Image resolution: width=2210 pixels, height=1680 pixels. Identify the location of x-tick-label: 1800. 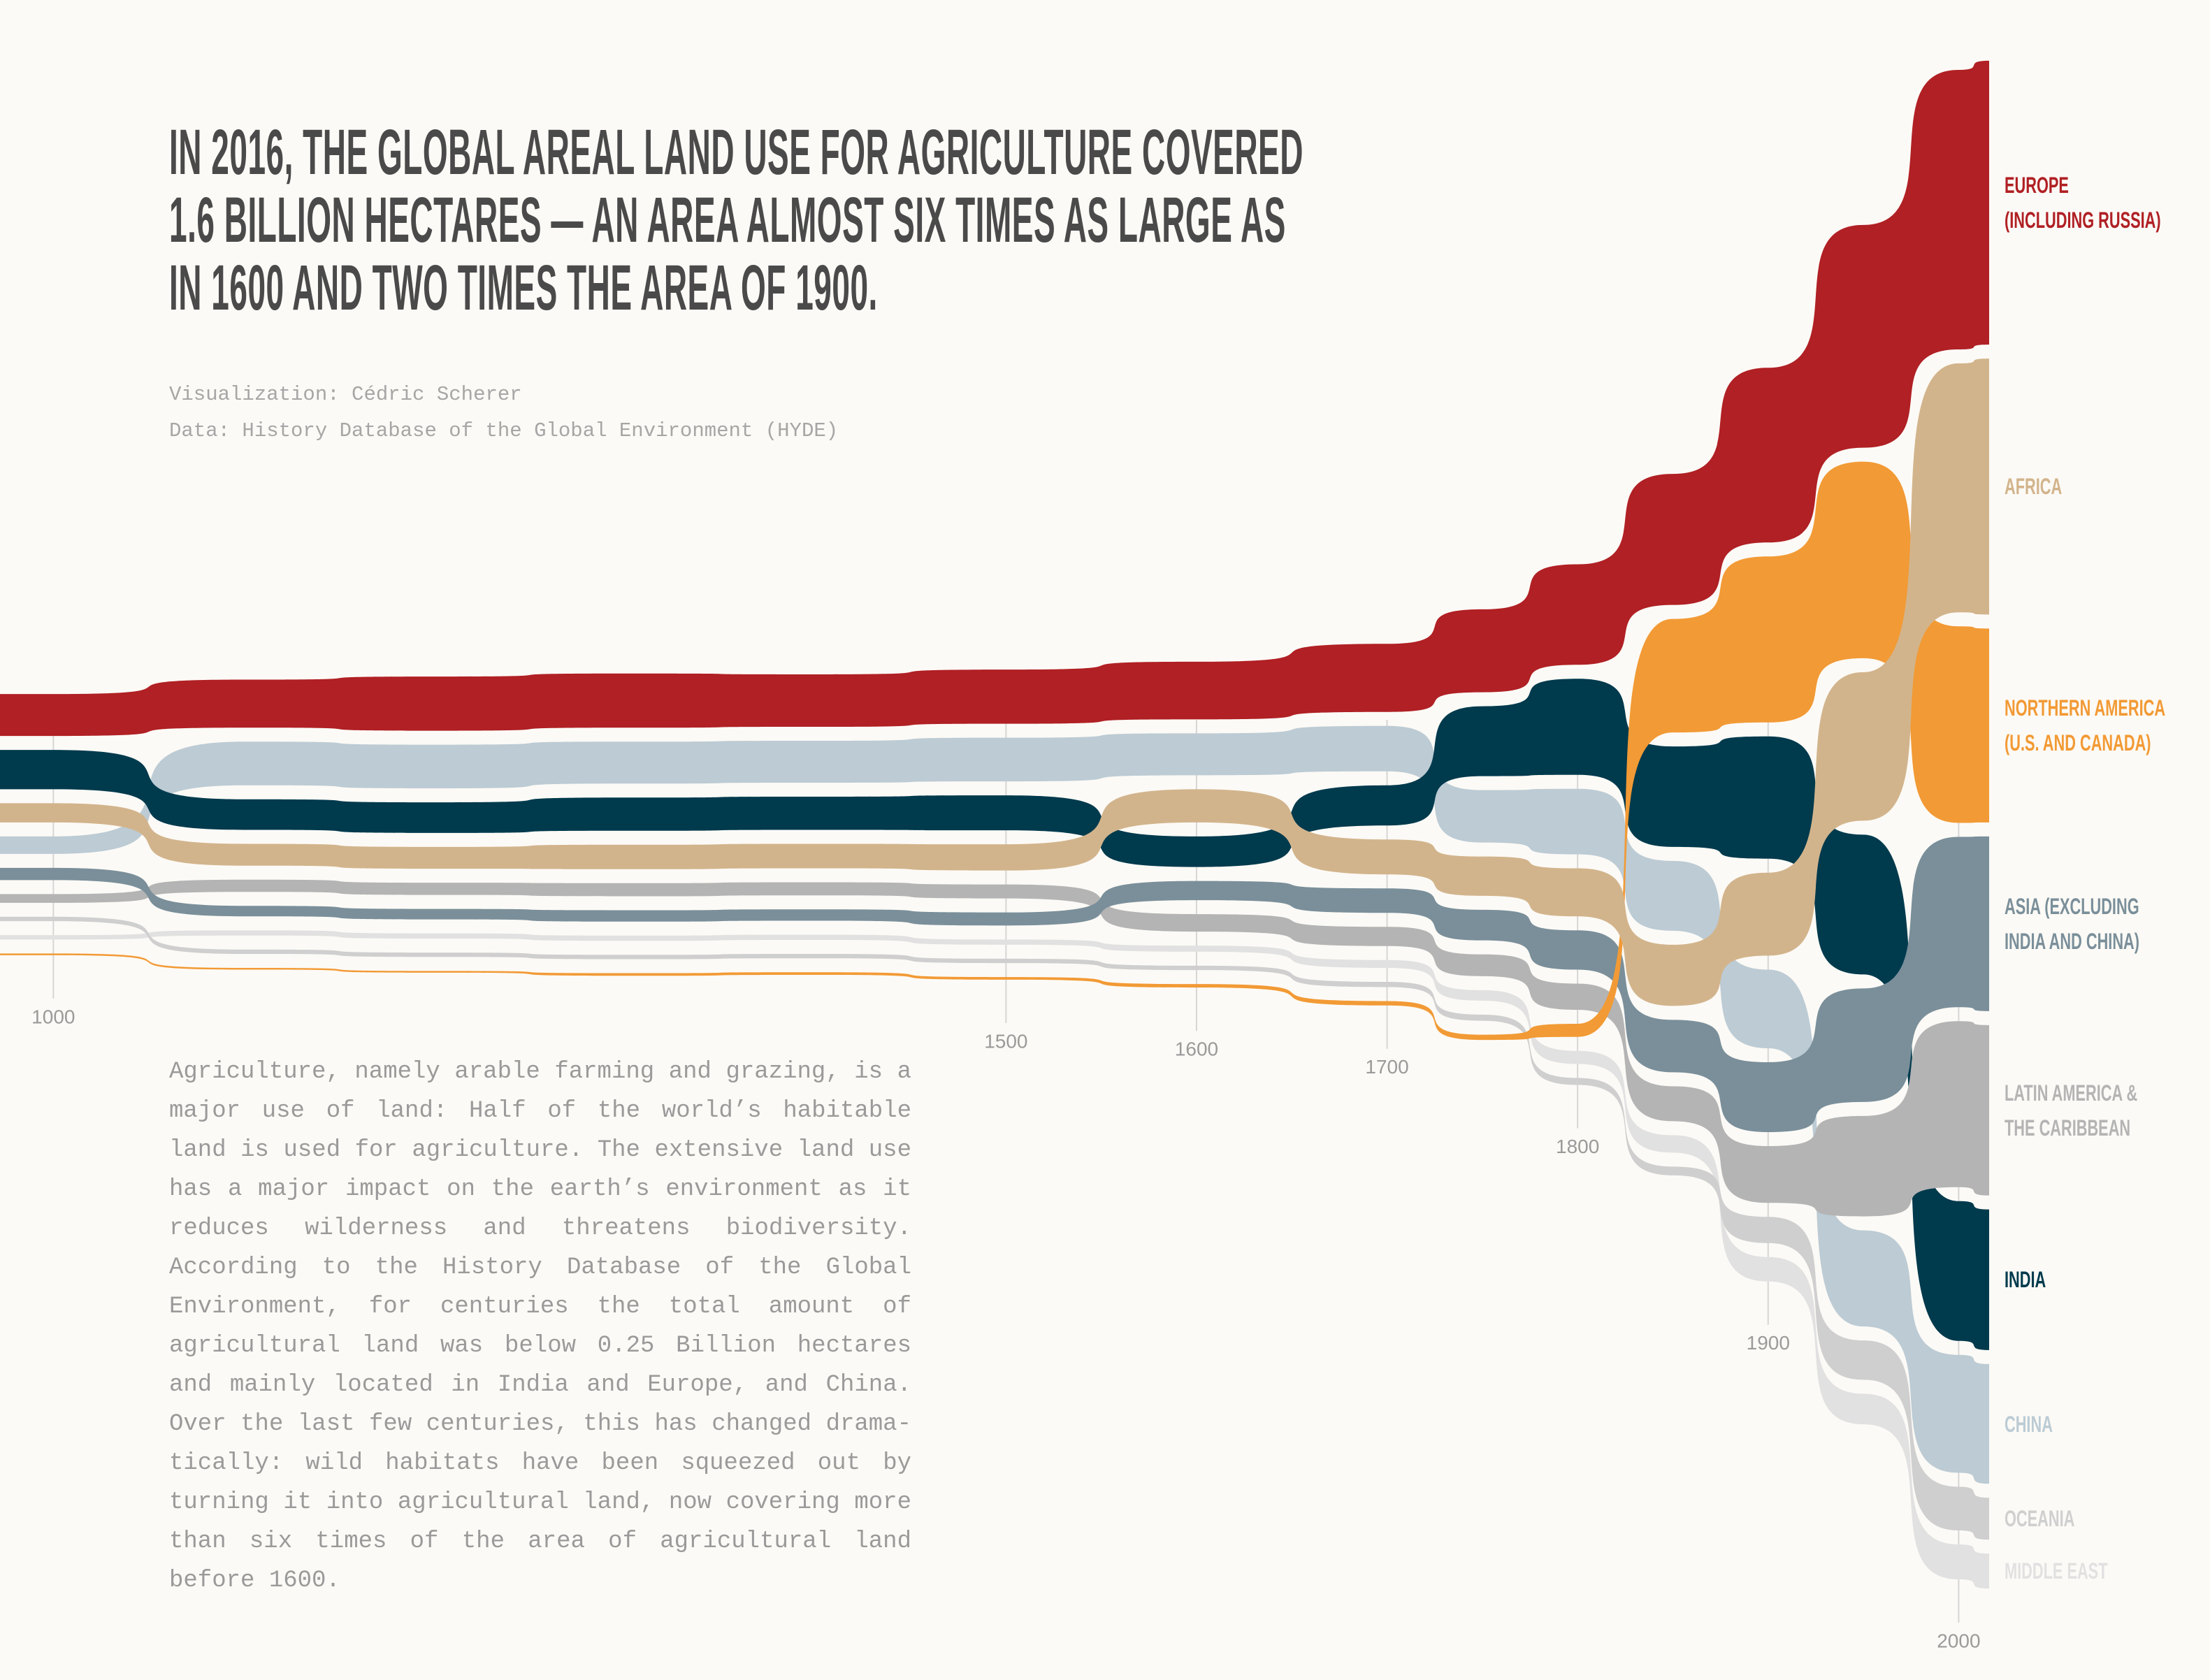
(1577, 1147).